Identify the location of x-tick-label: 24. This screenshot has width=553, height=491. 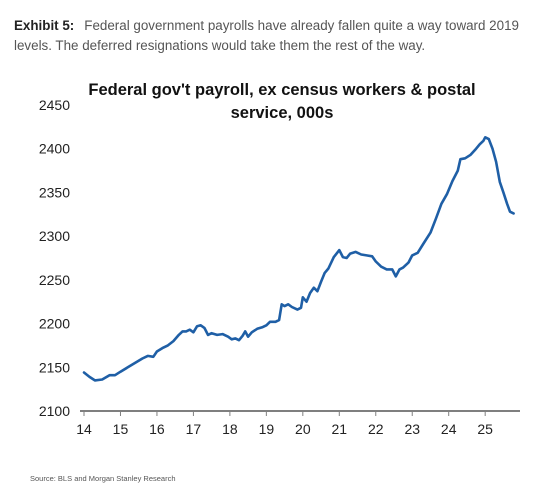
(449, 429).